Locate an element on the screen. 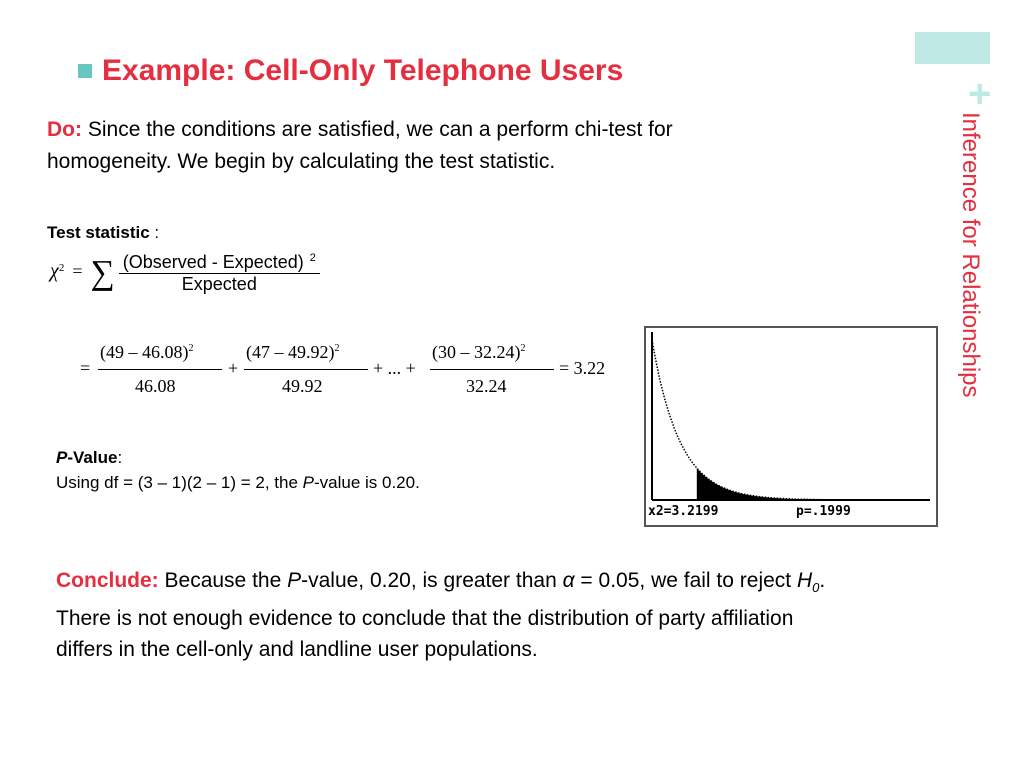 This screenshot has height=768, width=1024. conclude-c: = 0.05, we fail to reject is located at coordinates (685, 580).